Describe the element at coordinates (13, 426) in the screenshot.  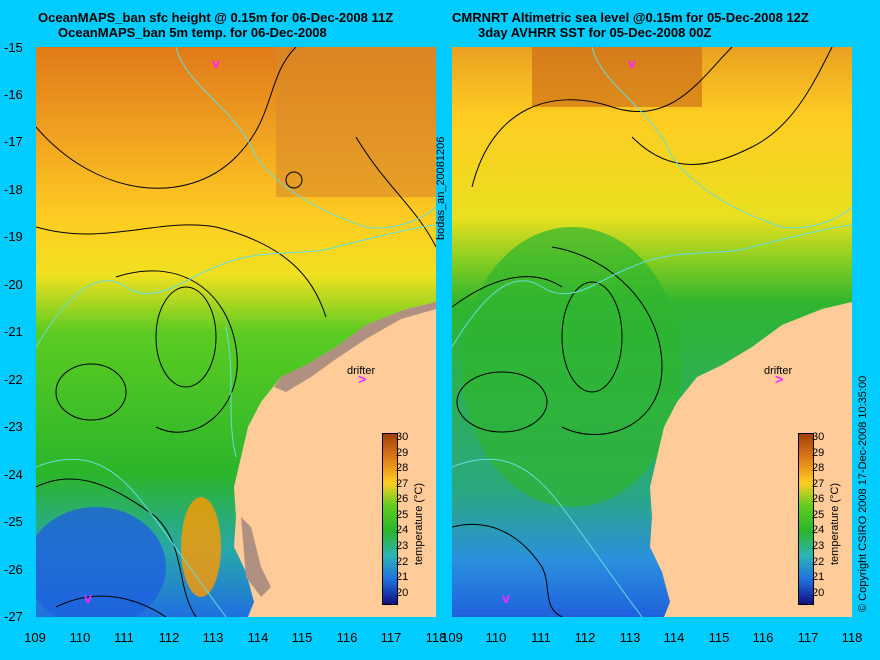
I see `lat-label: -23` at that location.